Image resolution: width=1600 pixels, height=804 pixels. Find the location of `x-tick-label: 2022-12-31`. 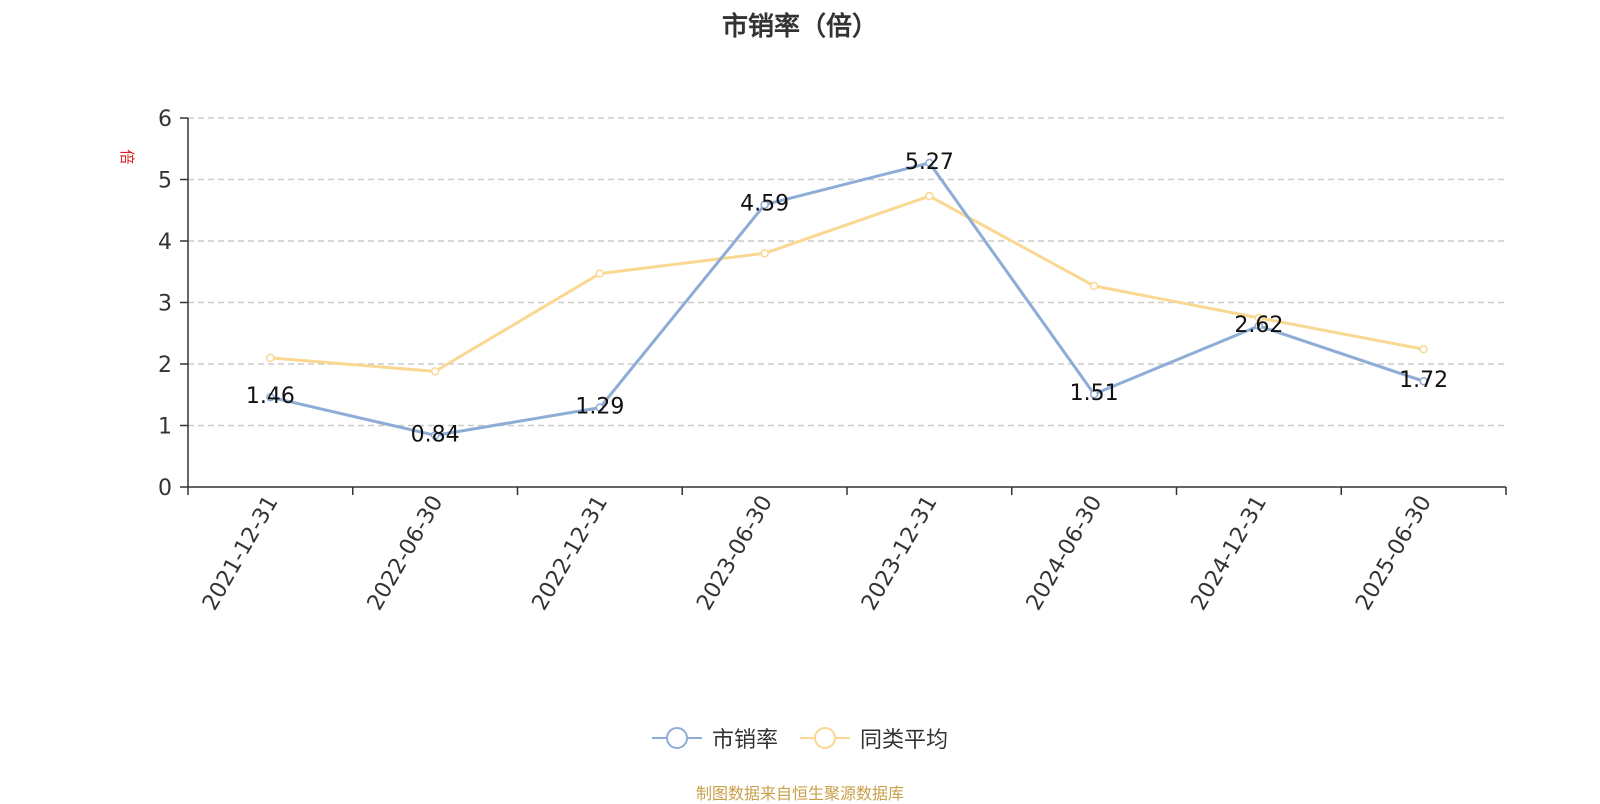

x-tick-label: 2022-12-31 is located at coordinates (570, 553).